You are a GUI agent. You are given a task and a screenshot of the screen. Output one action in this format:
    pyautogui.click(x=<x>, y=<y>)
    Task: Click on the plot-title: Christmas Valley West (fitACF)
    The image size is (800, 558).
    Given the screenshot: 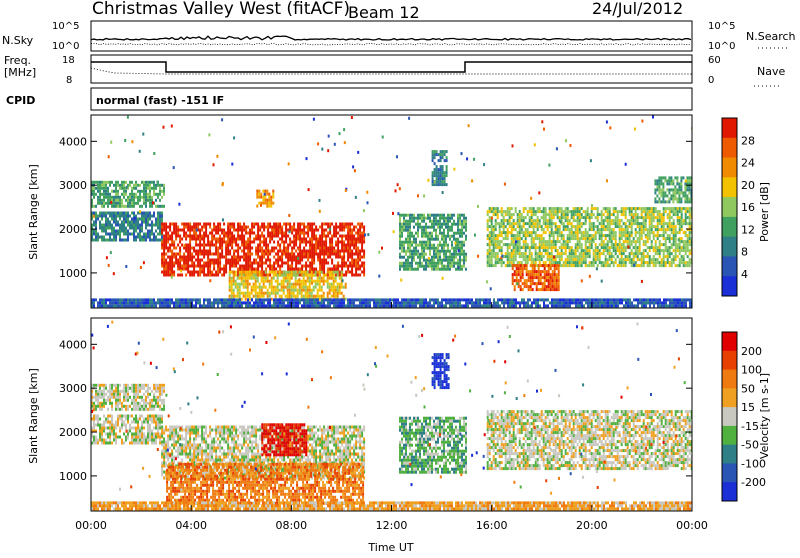 What is the action you would take?
    pyautogui.click(x=221, y=9)
    